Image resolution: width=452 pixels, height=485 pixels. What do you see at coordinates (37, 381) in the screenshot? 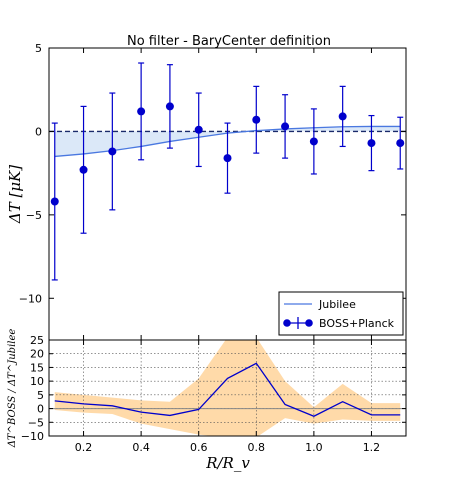
I see `bottom-ytick-label-10: 10` at bounding box center [37, 381].